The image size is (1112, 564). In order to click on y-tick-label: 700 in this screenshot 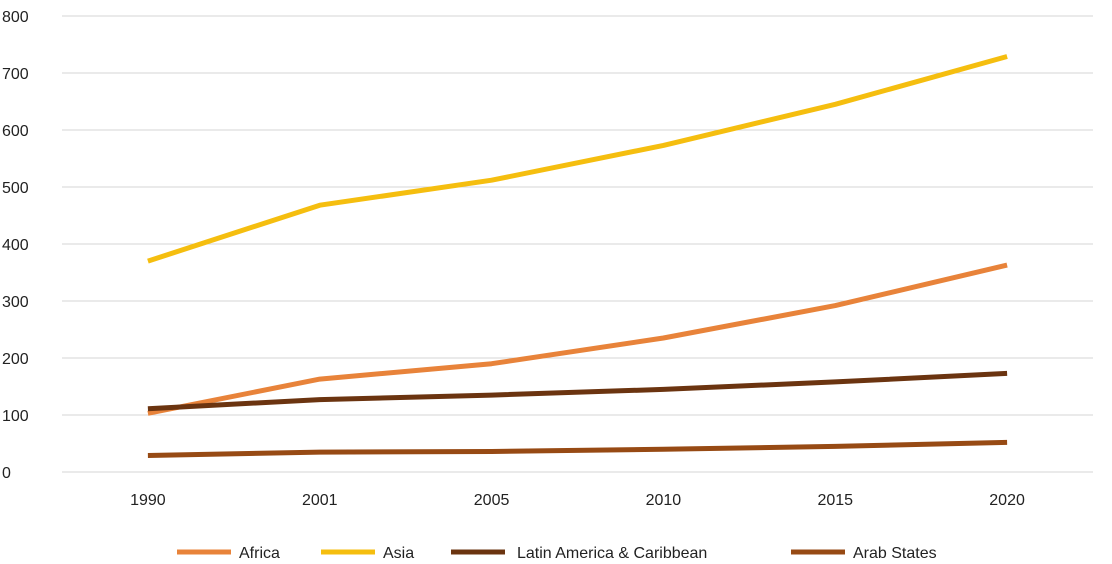, I will do `click(15, 74)`.